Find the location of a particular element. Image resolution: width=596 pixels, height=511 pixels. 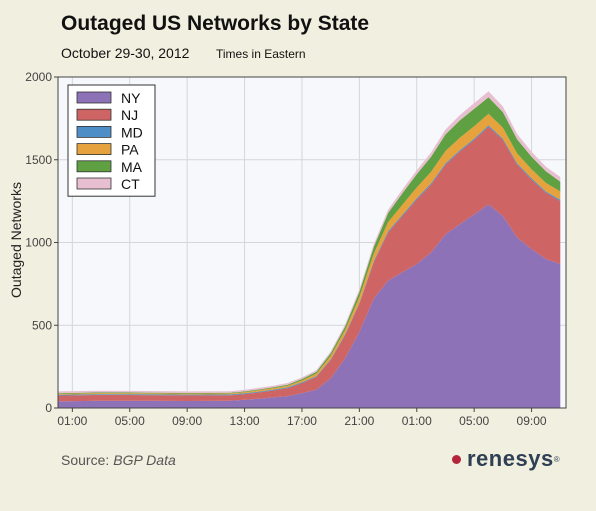

legend-swatch-pa is located at coordinates (94, 149).